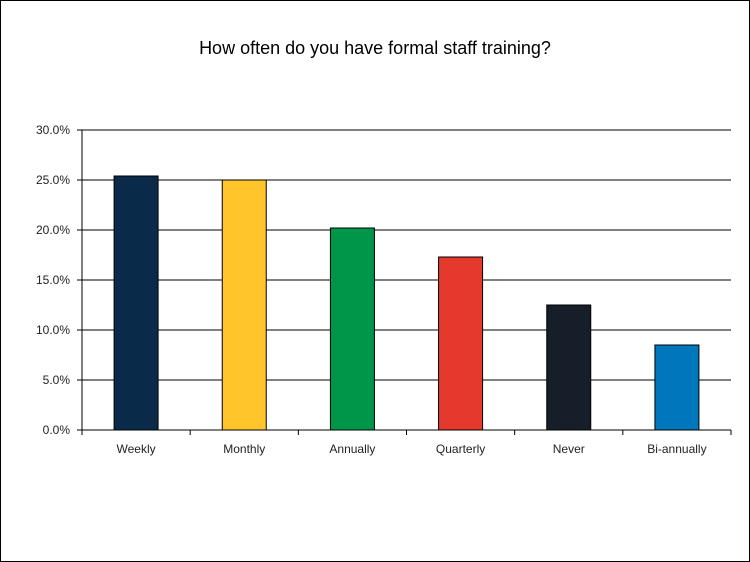 The width and height of the screenshot is (750, 562). What do you see at coordinates (53, 230) in the screenshot?
I see `y-tick-label: 20.0%` at bounding box center [53, 230].